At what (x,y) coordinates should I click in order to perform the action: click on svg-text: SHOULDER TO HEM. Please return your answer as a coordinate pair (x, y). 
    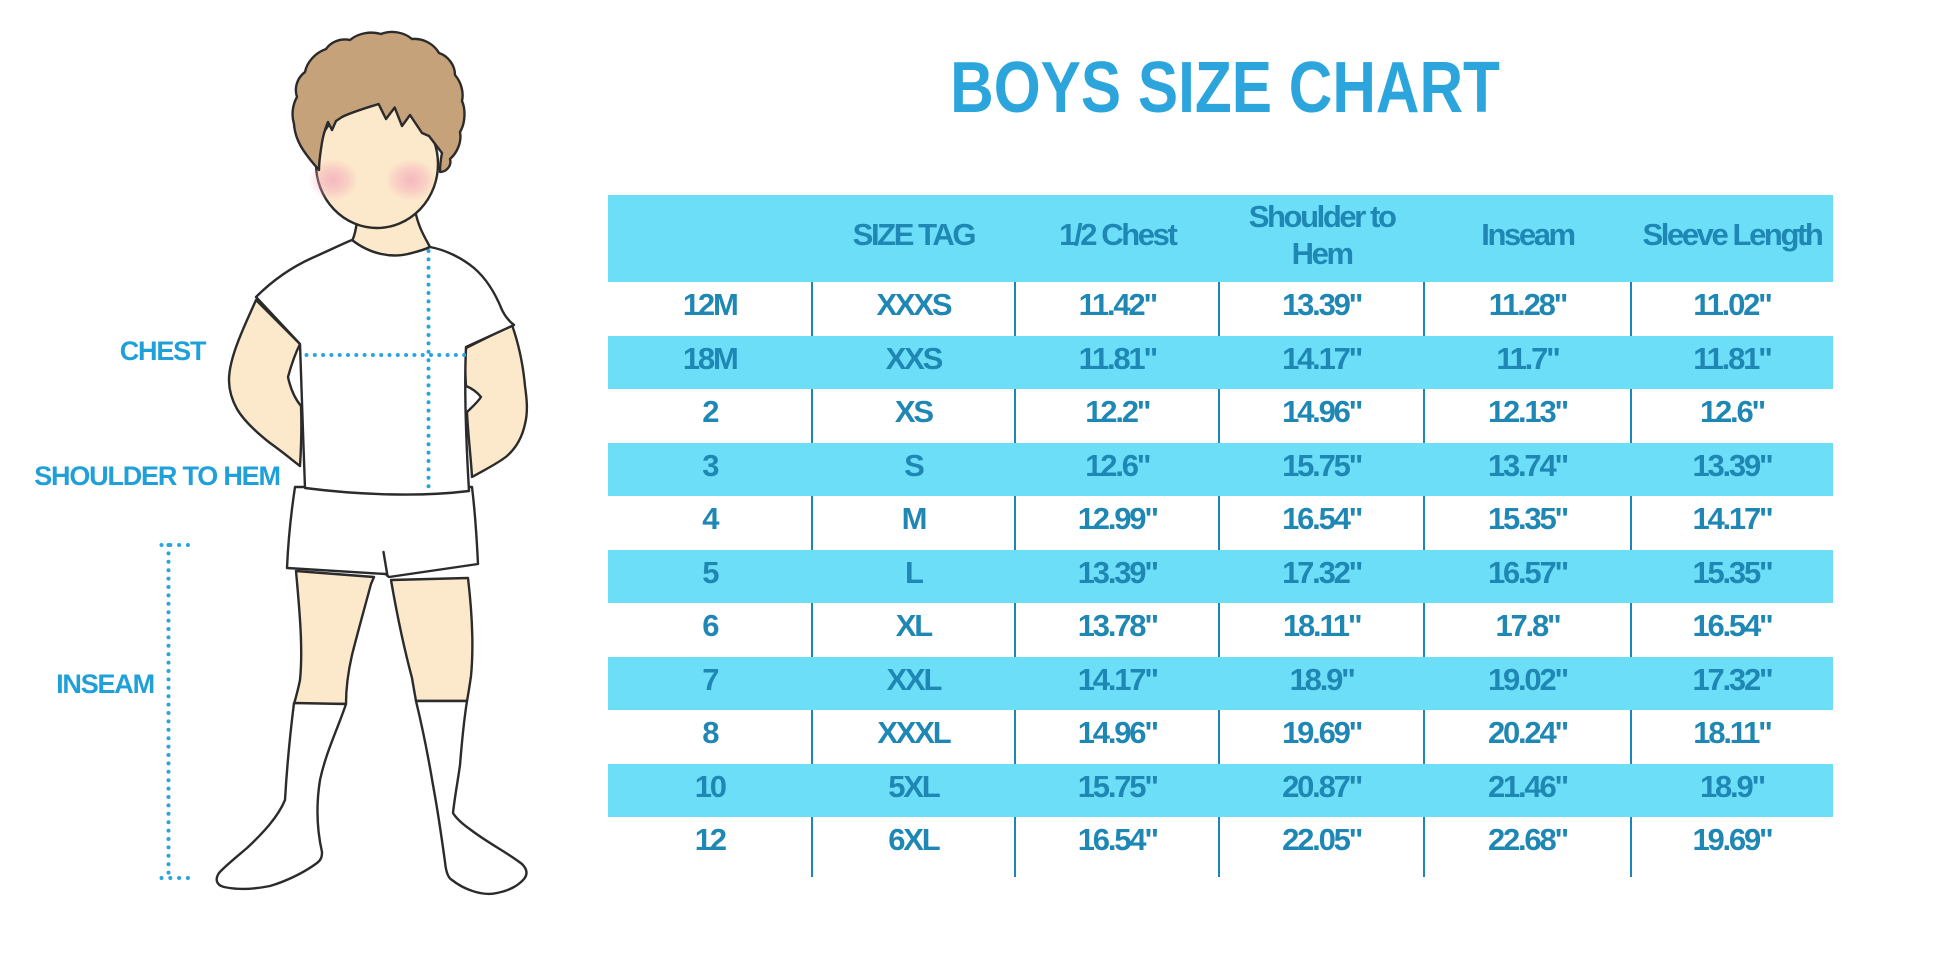
    Looking at the image, I should click on (157, 476).